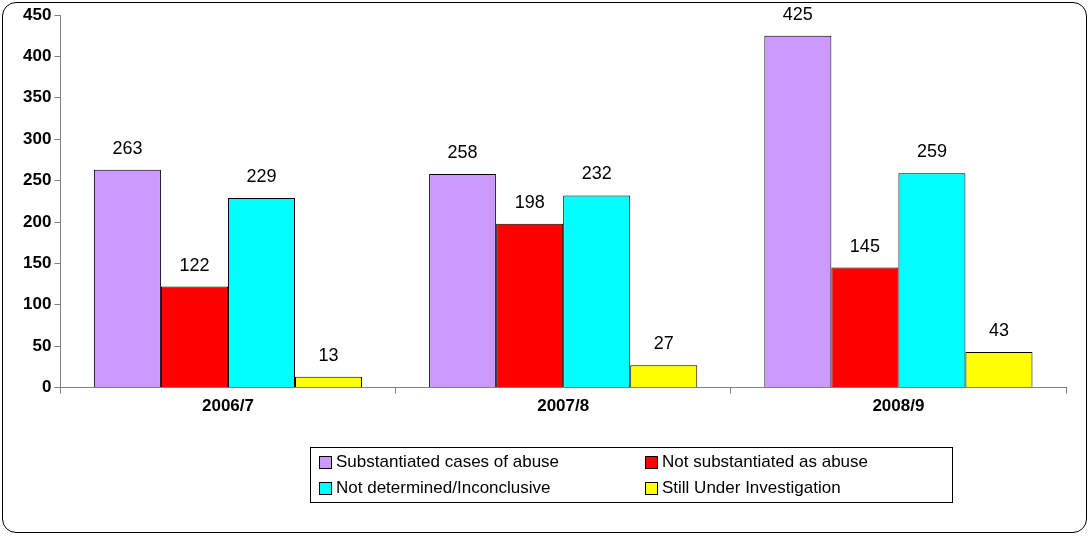 The width and height of the screenshot is (1091, 537). I want to click on legend-label: Substantiated cases of abuse, so click(448, 462).